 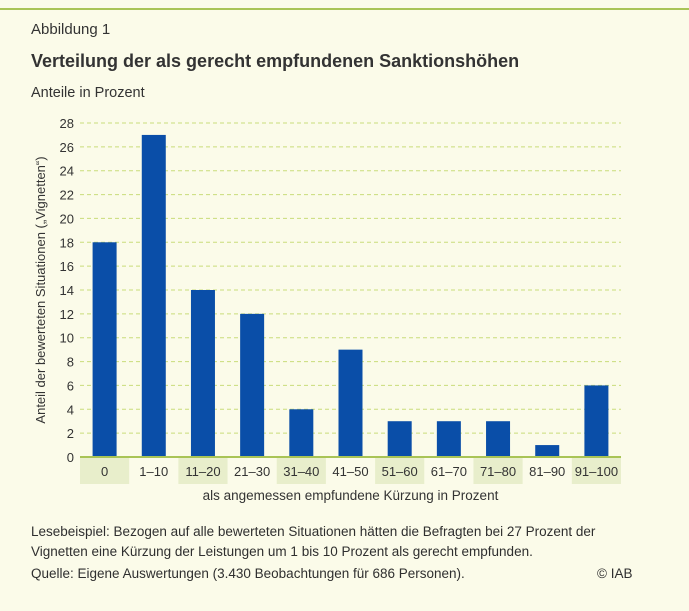 What do you see at coordinates (67, 266) in the screenshot?
I see `y-tick-label: 16` at bounding box center [67, 266].